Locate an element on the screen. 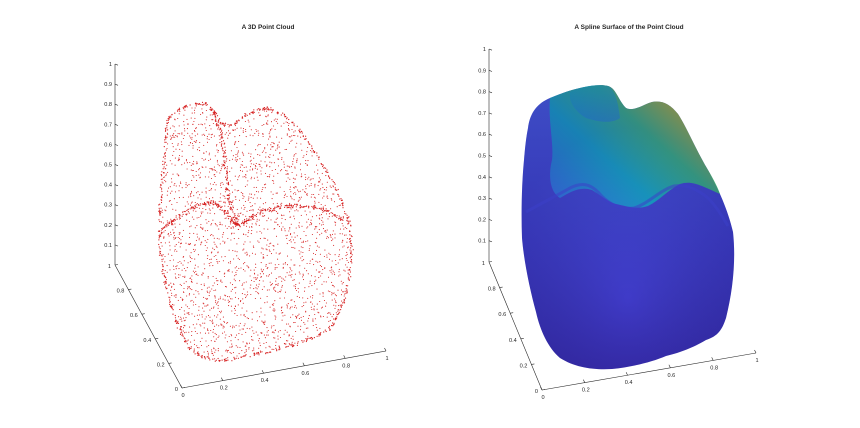  y-tick-label: 0.8 is located at coordinates (492, 290).